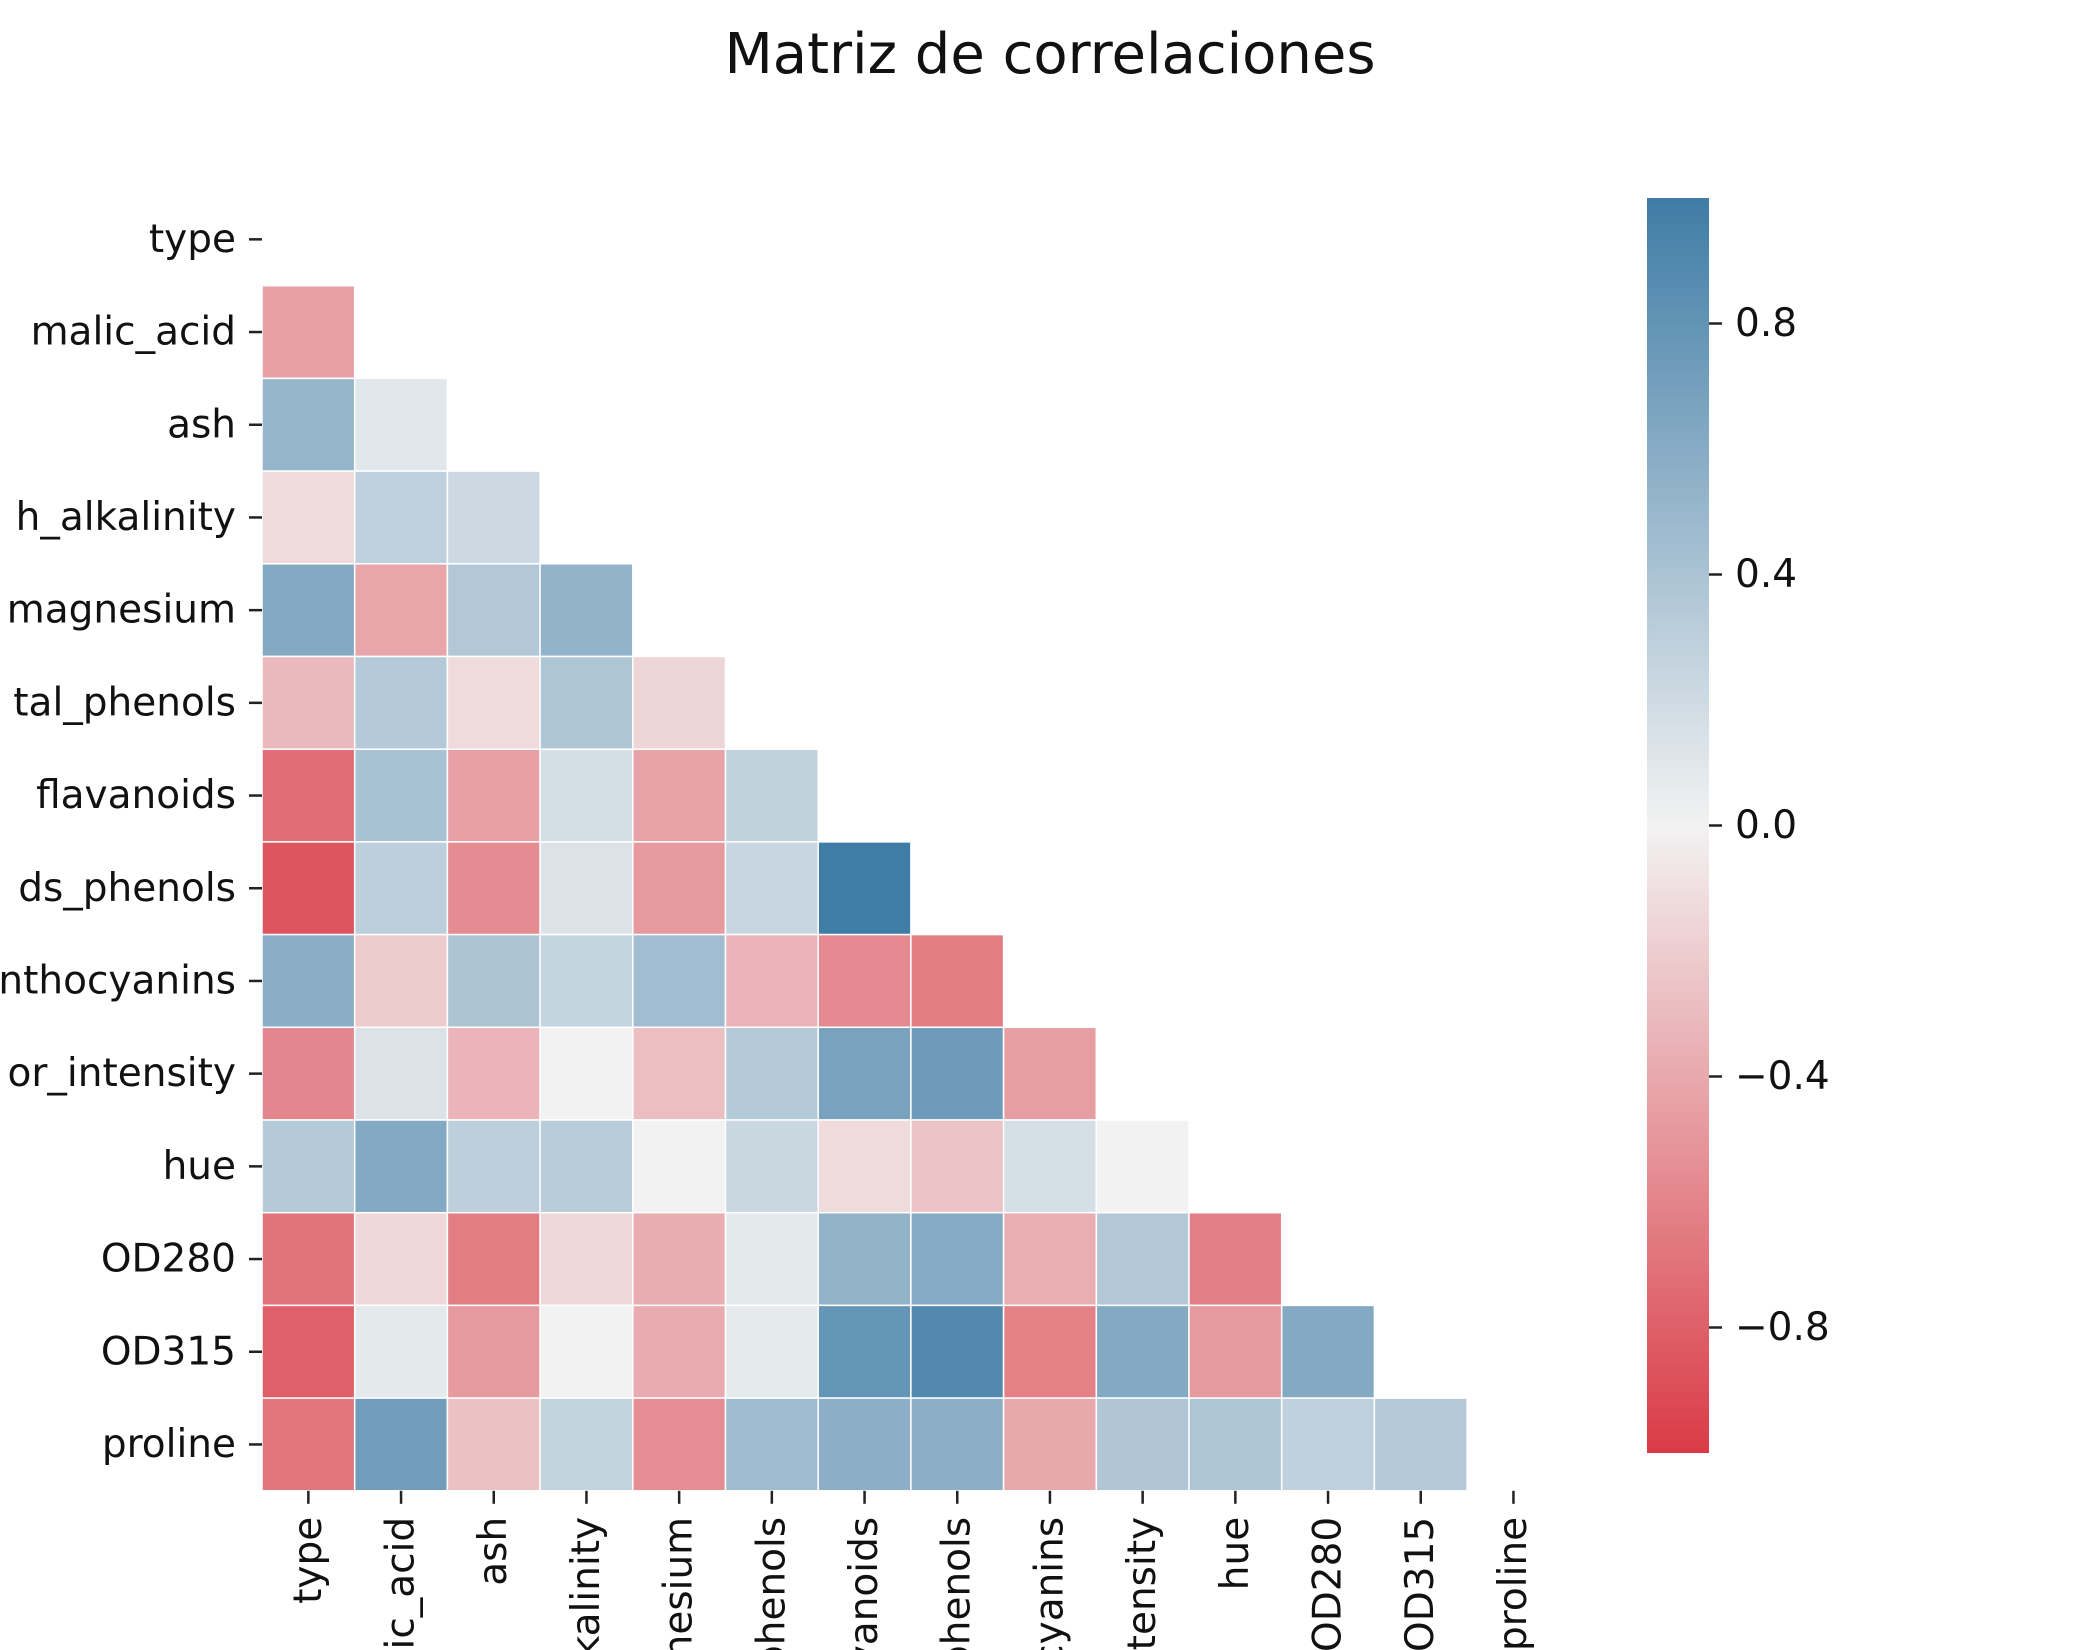 This screenshot has width=2100, height=1650. What do you see at coordinates (679, 1583) in the screenshot?
I see `col-tick-label: gnesium` at bounding box center [679, 1583].